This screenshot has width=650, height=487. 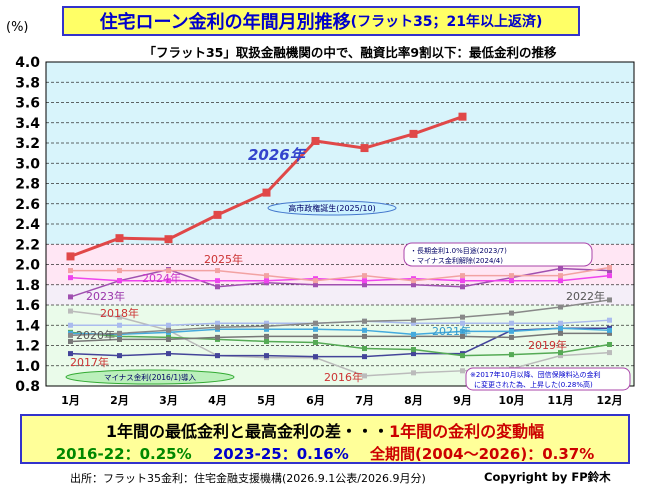 I want to click on x-tick-label: 11月, so click(x=560, y=400).